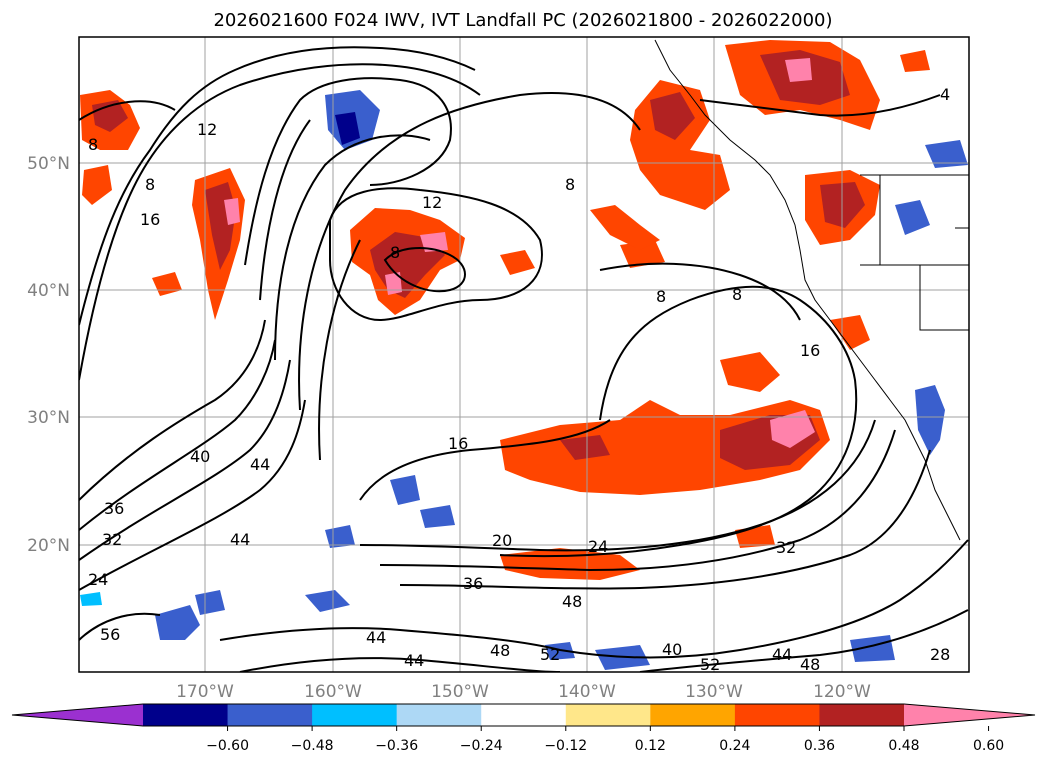  I want to click on colorbar-tick-label: 0.48, so click(903, 746).